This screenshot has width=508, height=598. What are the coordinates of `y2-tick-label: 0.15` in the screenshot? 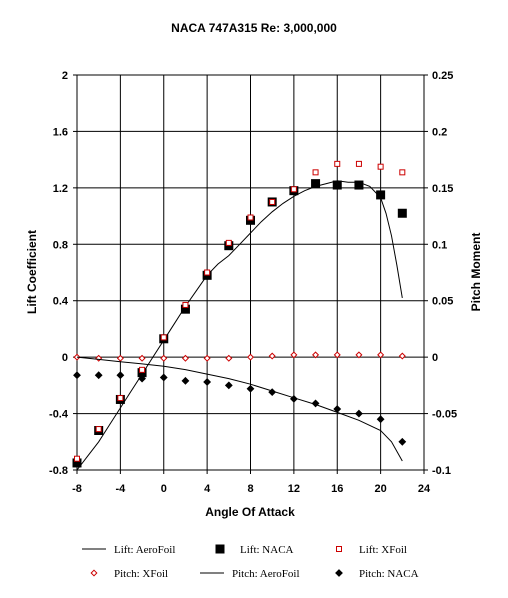 It's located at (442, 189).